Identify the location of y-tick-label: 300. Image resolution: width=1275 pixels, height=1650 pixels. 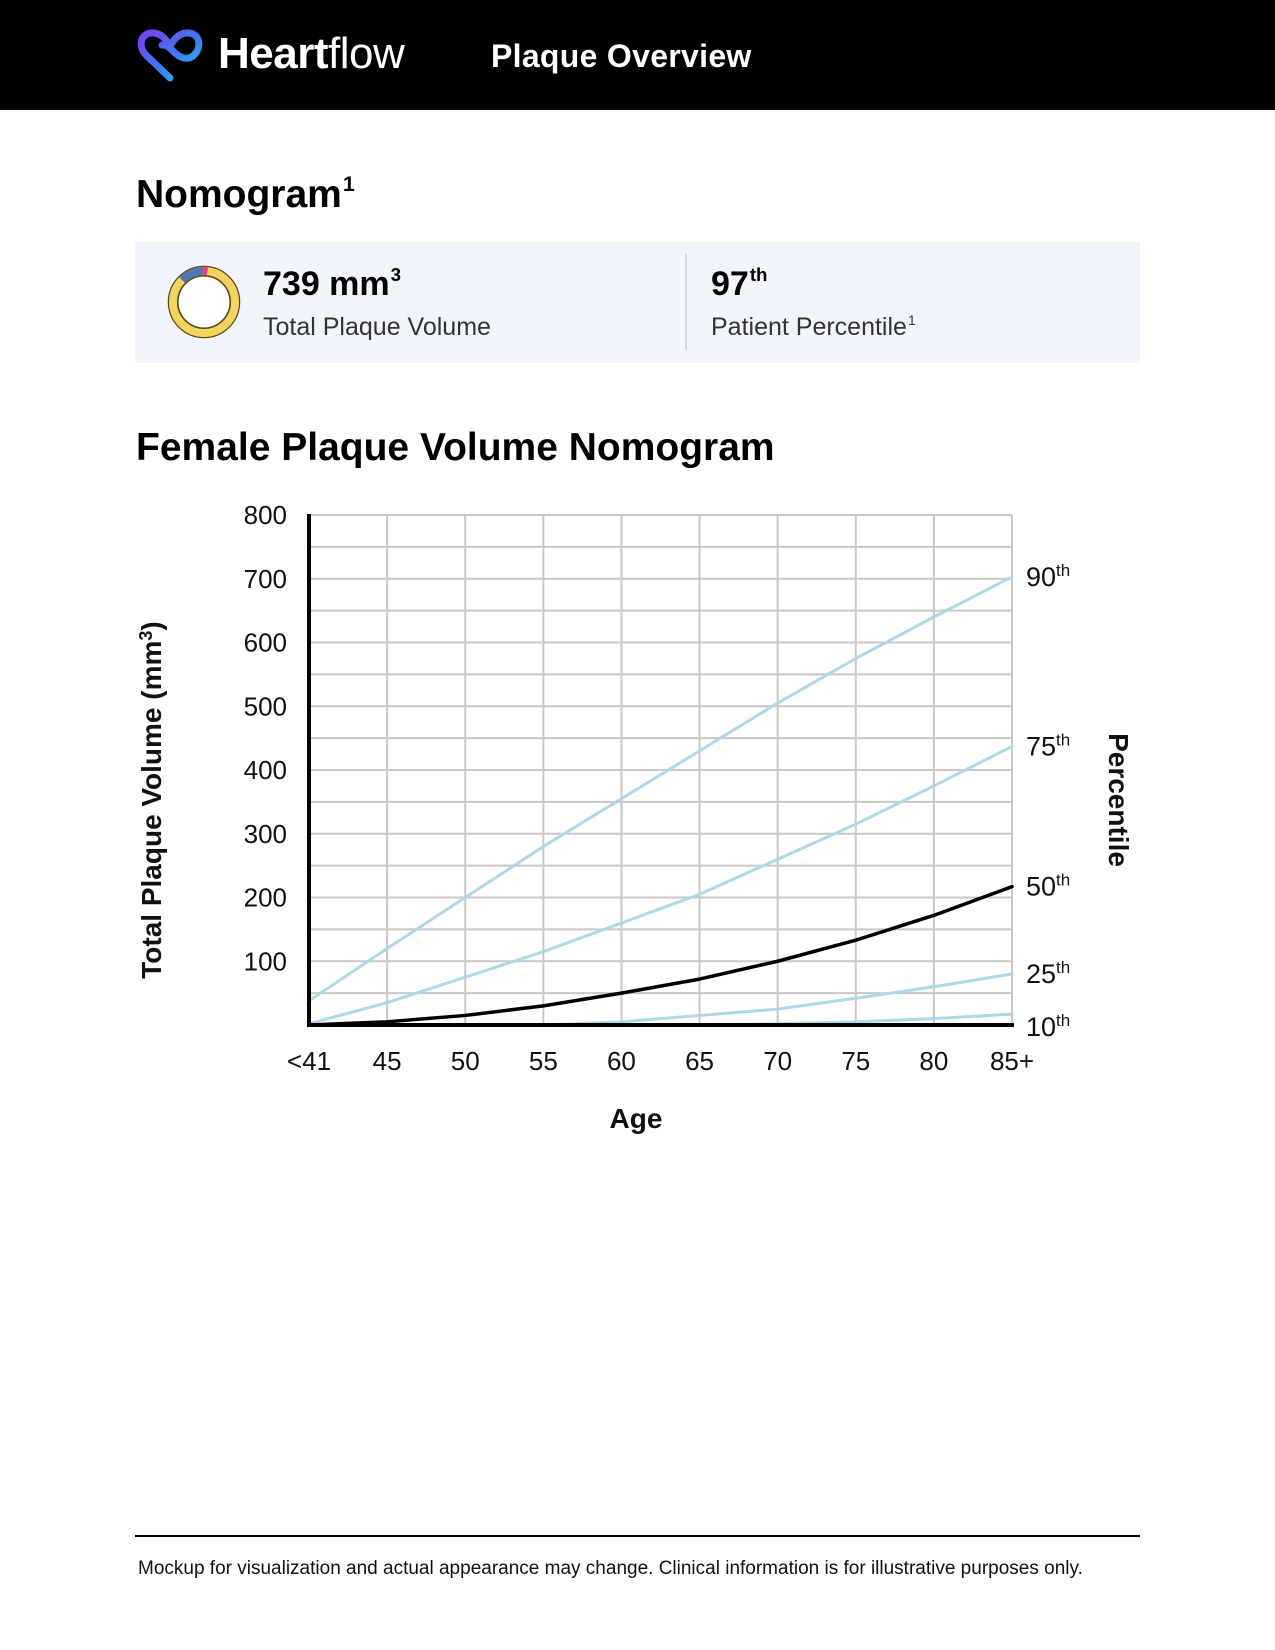
(265, 834).